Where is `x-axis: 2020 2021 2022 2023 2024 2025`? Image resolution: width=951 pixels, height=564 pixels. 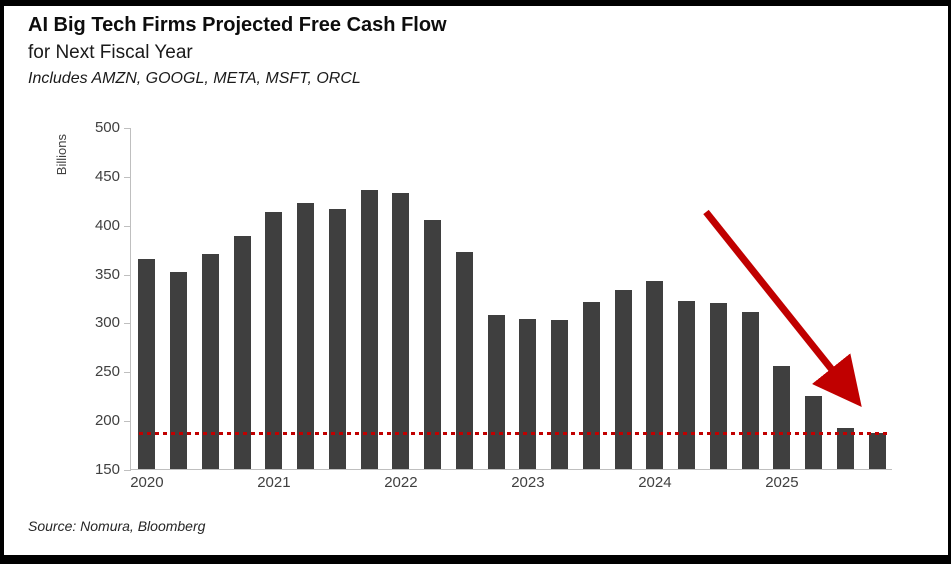 x-axis: 2020 2021 2022 2023 2024 2025 is located at coordinates (511, 486).